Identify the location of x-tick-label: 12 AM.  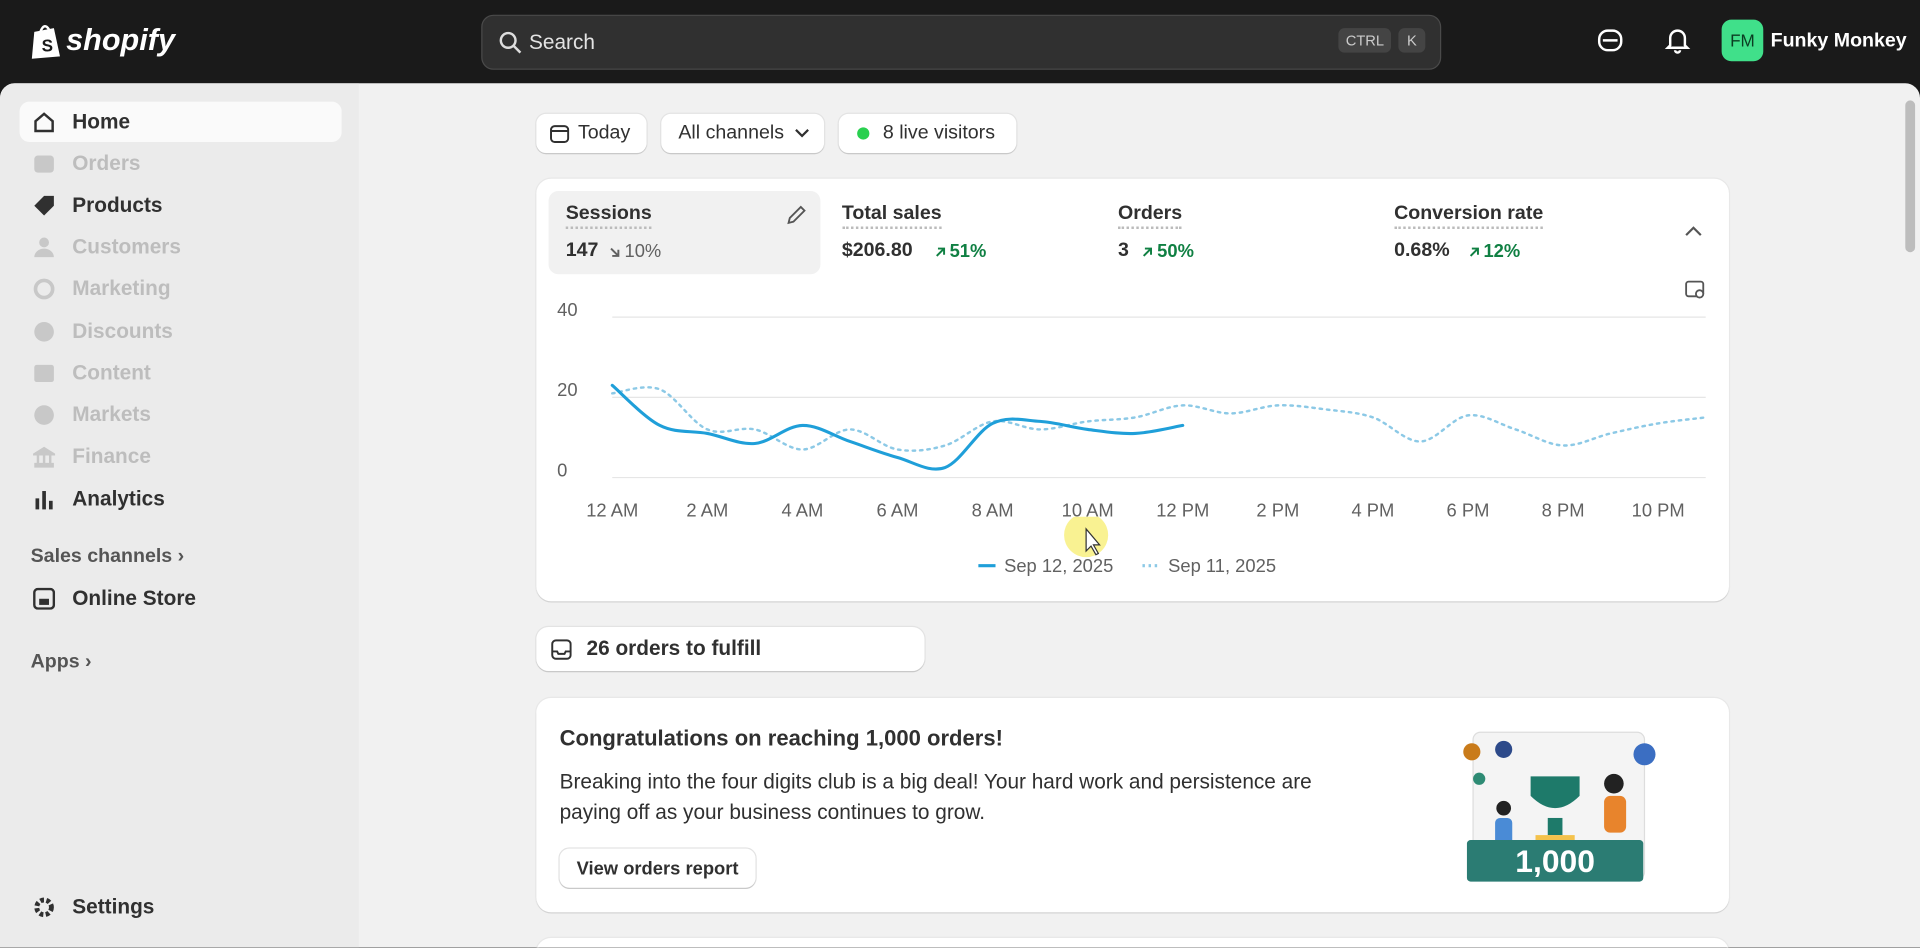
(612, 510).